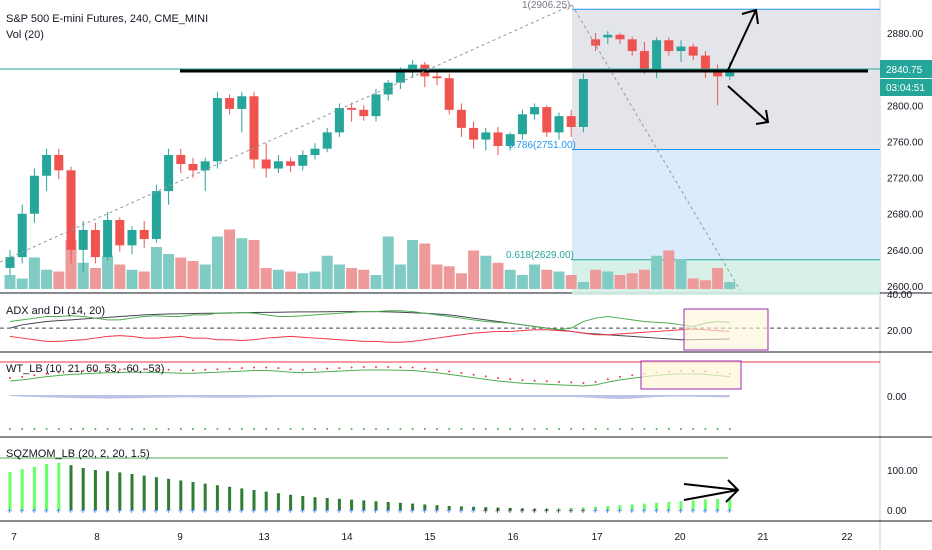  Describe the element at coordinates (899, 331) in the screenshot. I see `adx-tick-20: 20.00` at that location.